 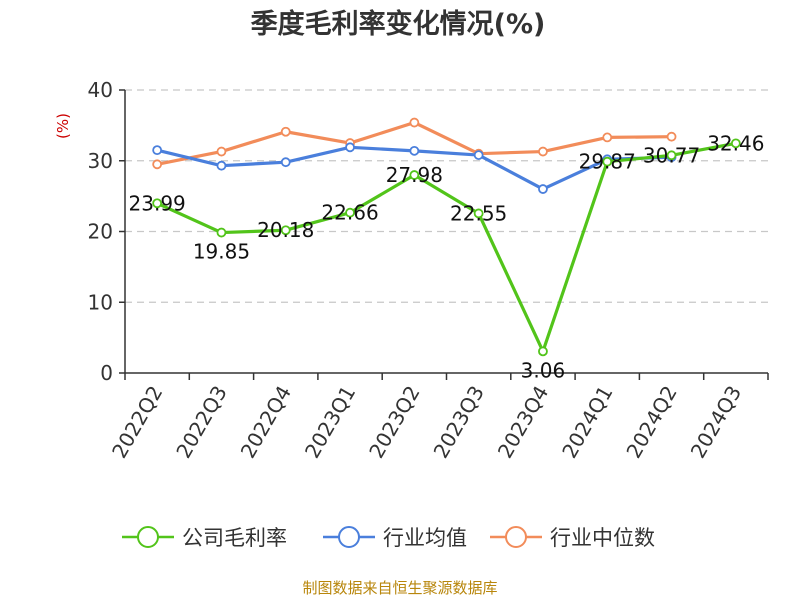 I want to click on legend-entry: 行业中位数, so click(x=602, y=538).